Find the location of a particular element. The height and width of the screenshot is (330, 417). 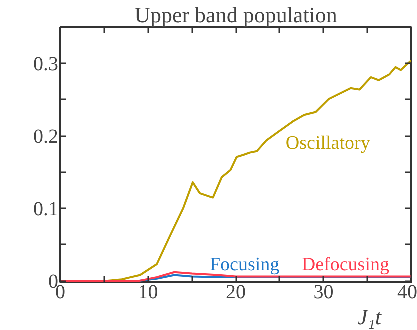

x-tick-label: 40 is located at coordinates (407, 293).